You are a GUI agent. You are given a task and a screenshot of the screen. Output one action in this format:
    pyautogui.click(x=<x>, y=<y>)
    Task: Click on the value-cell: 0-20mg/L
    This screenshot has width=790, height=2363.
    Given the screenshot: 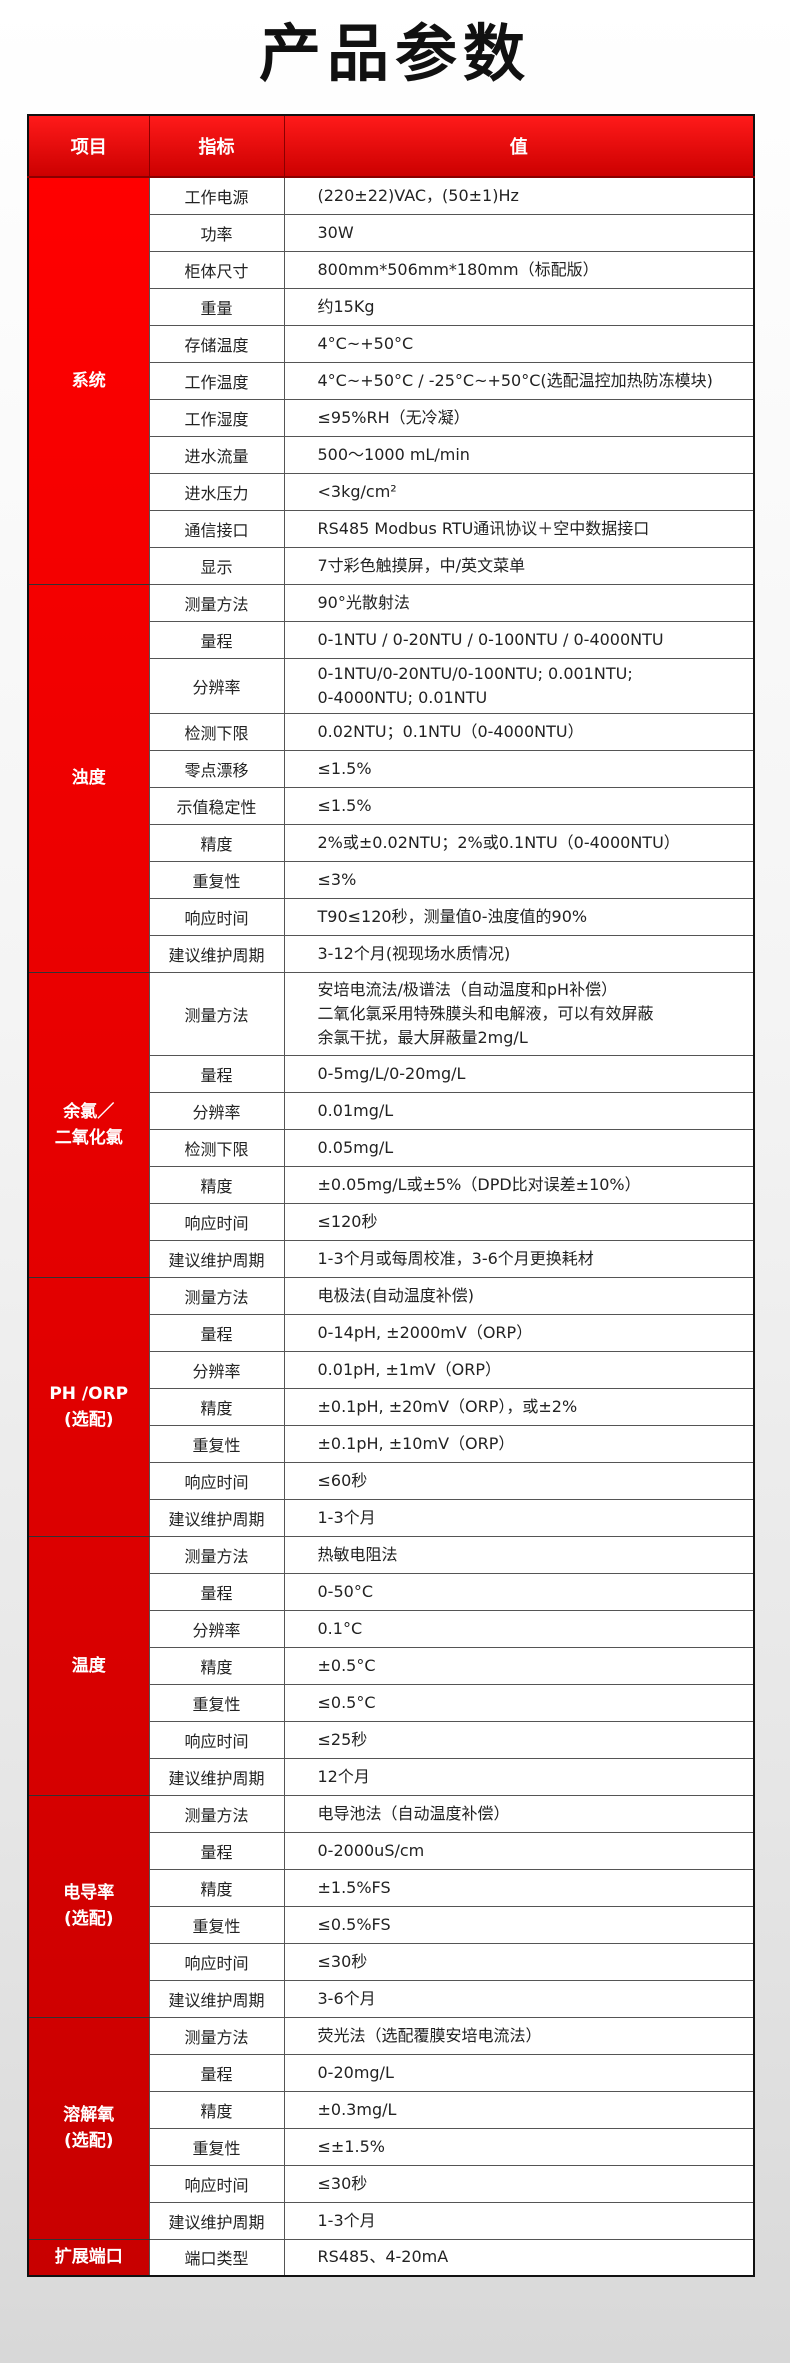 What is the action you would take?
    pyautogui.click(x=519, y=2073)
    